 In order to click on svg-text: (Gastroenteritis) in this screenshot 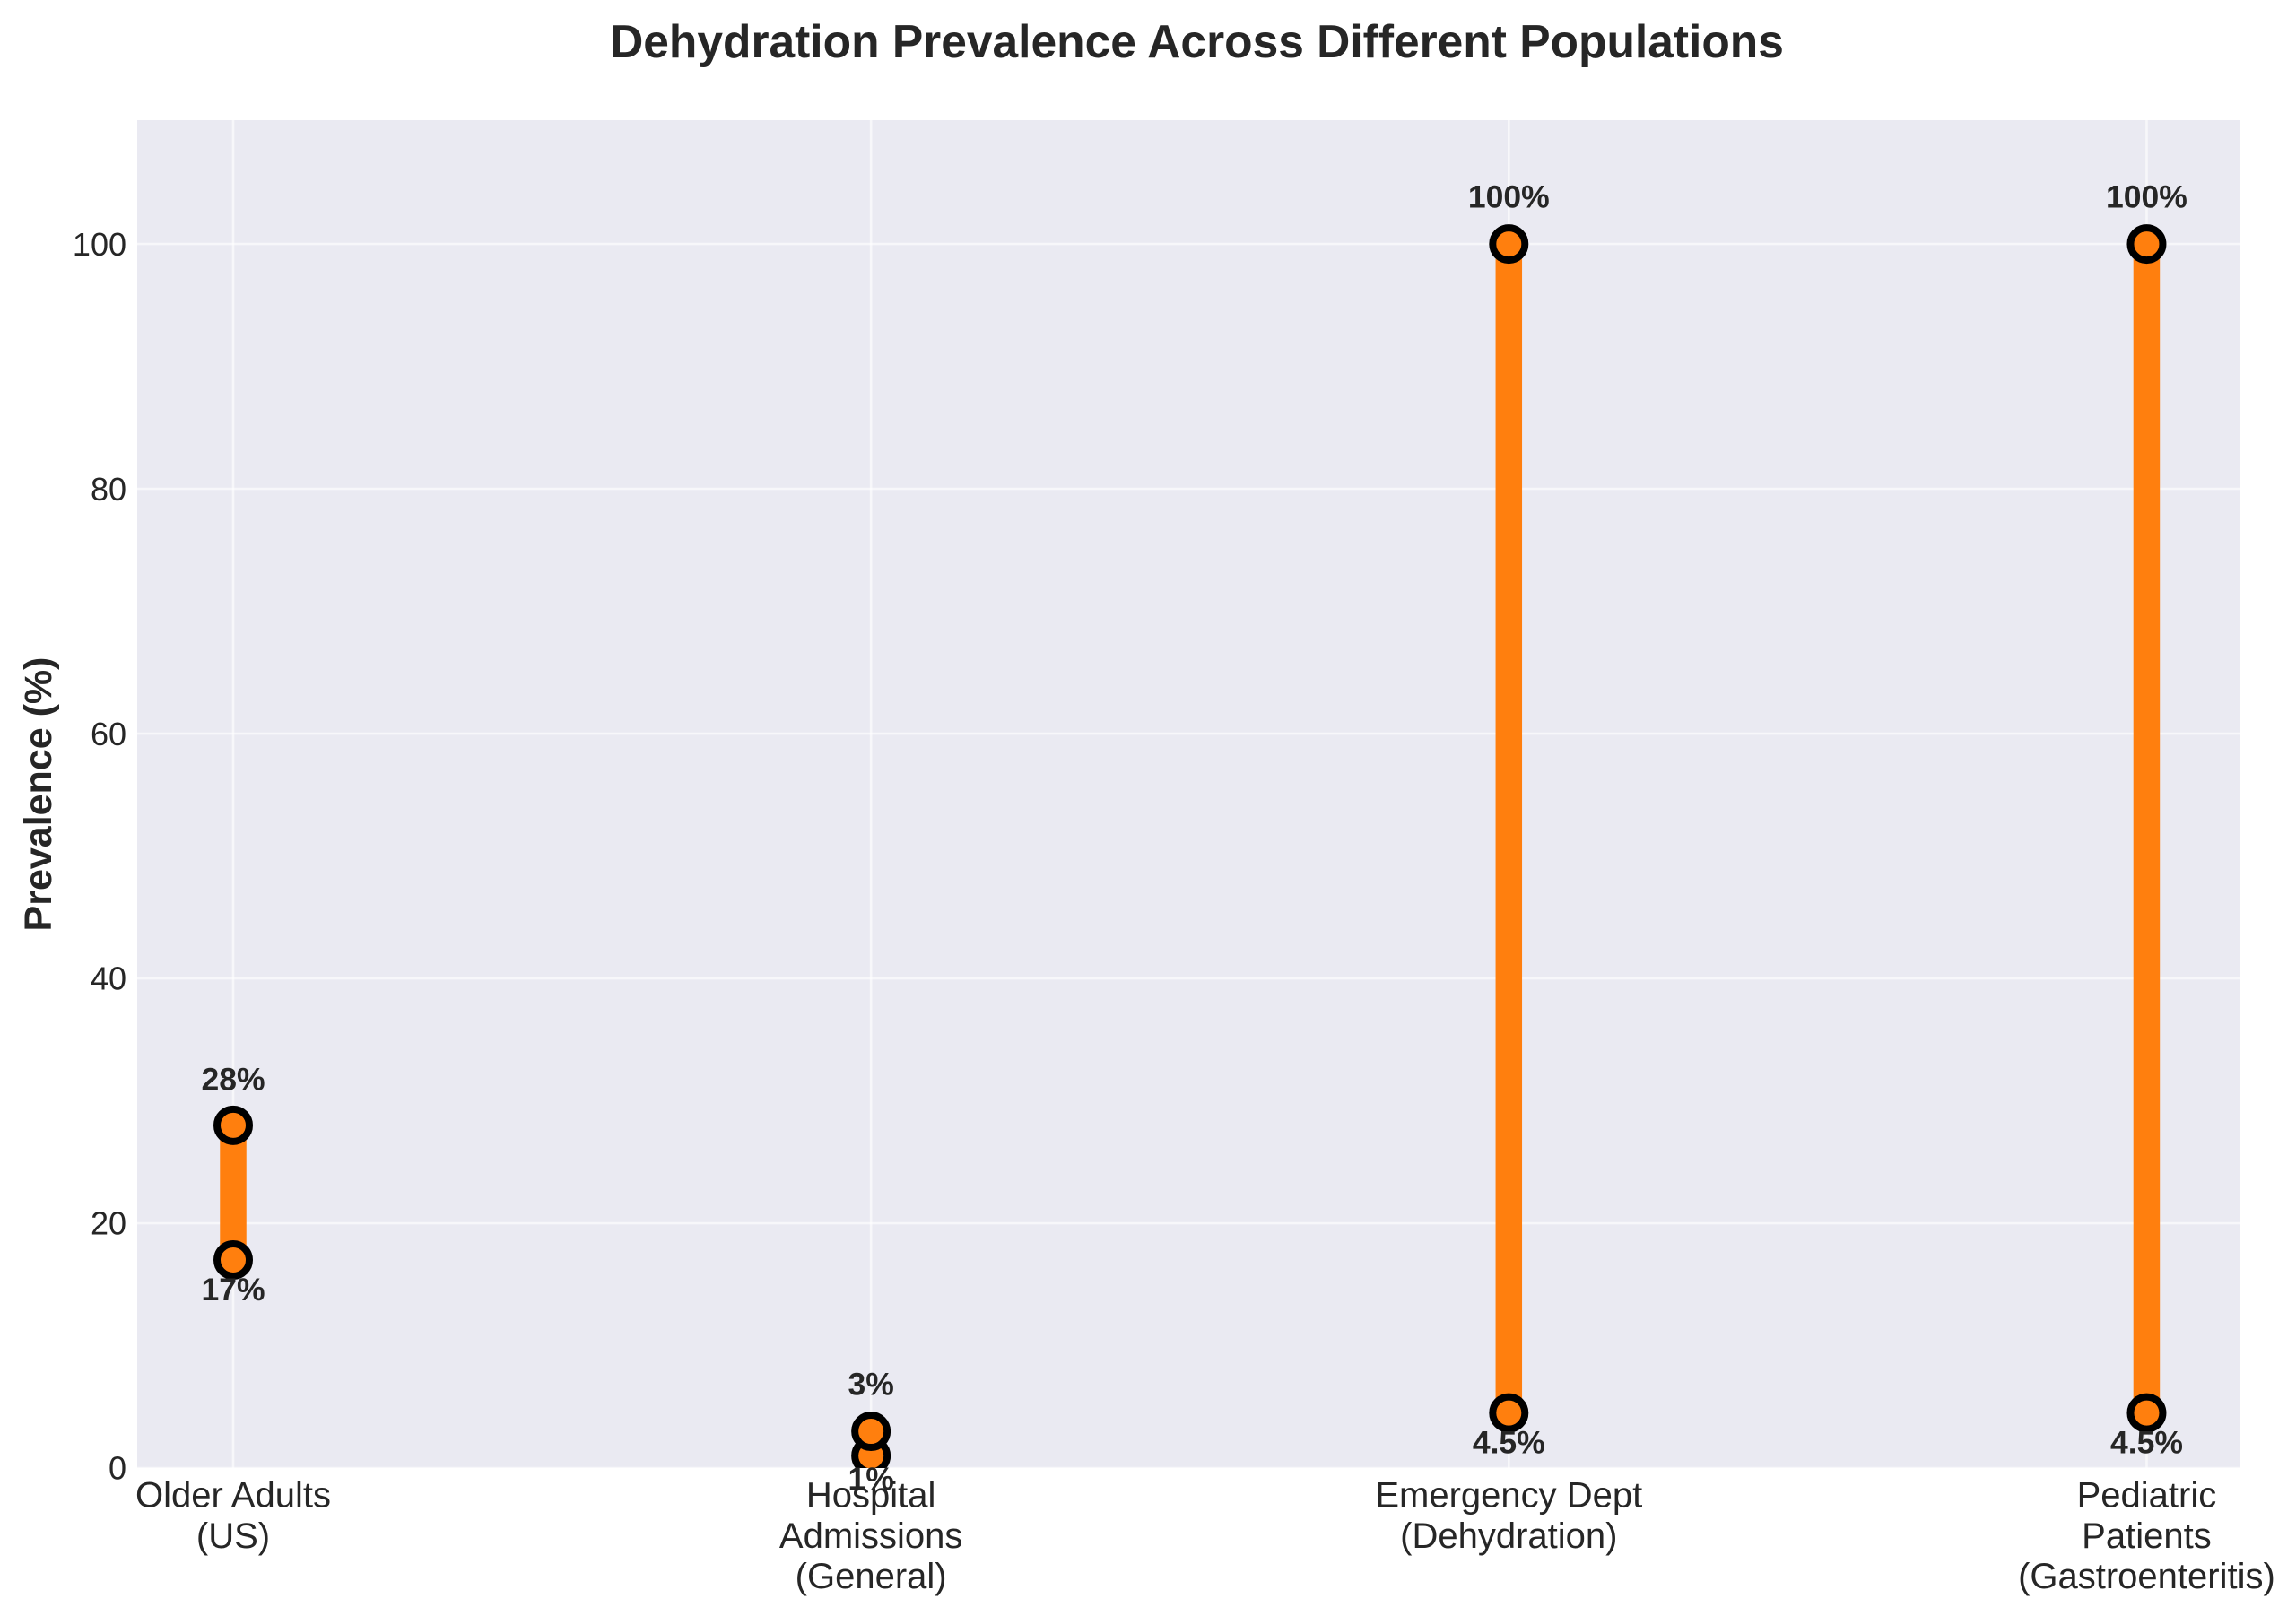, I will do `click(2146, 1576)`.